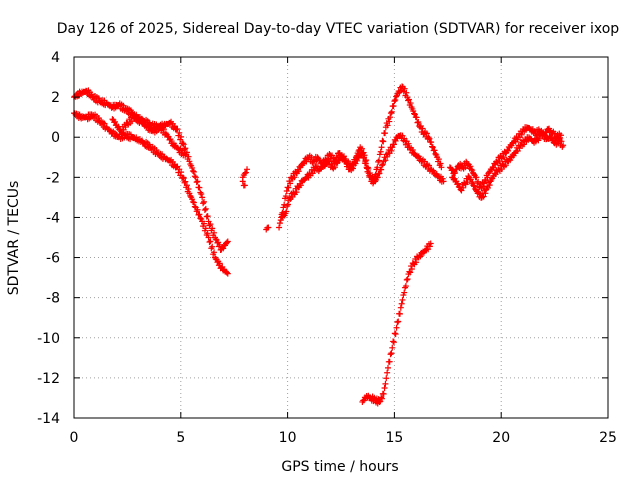 This screenshot has width=640, height=480. What do you see at coordinates (608, 438) in the screenshot?
I see `x-tick-label: 25` at bounding box center [608, 438].